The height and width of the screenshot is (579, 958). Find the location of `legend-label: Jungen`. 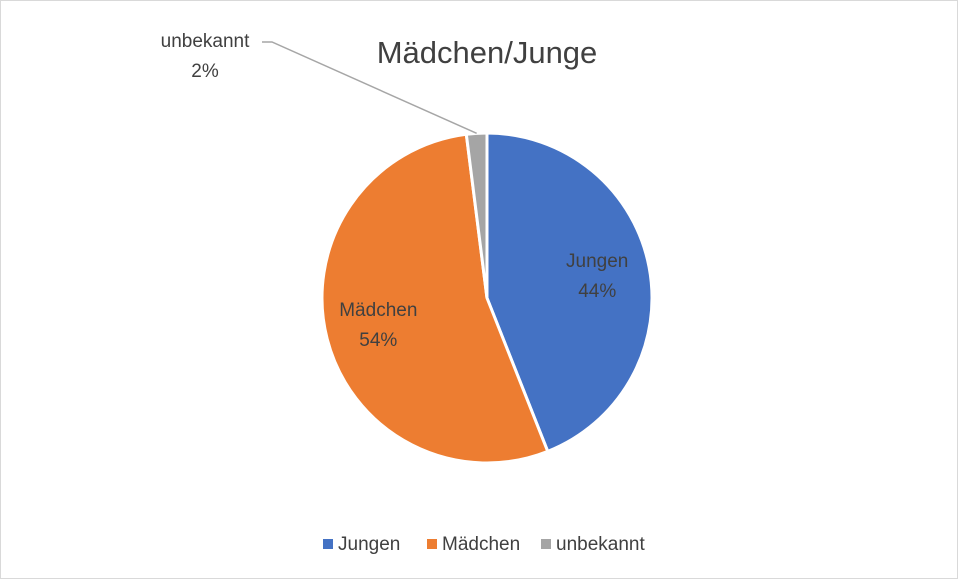

legend-label: Jungen is located at coordinates (369, 544).